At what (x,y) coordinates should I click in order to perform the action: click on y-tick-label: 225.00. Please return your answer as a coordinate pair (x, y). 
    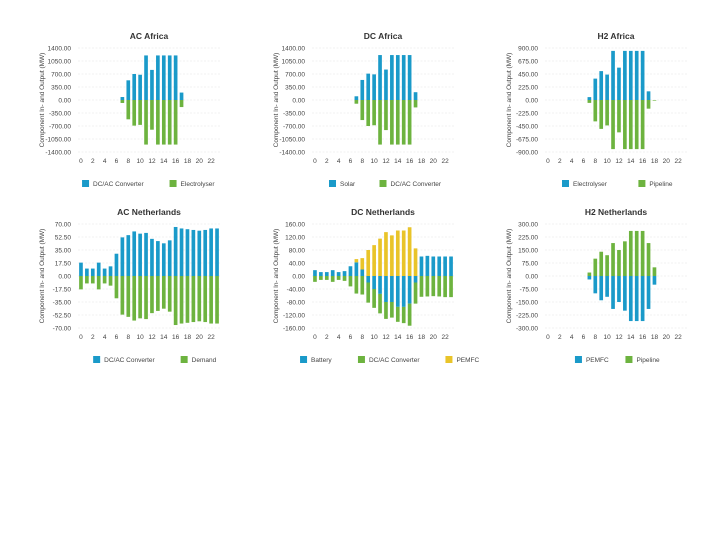
    Looking at the image, I should click on (528, 87).